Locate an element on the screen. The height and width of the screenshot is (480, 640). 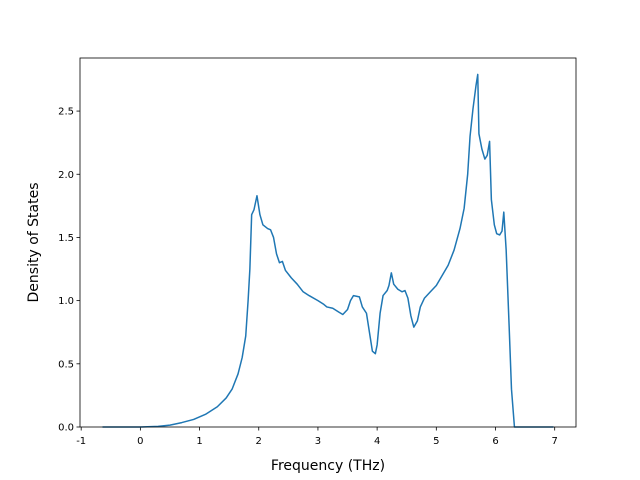
y-tick-label: 2.0 is located at coordinates (66, 175).